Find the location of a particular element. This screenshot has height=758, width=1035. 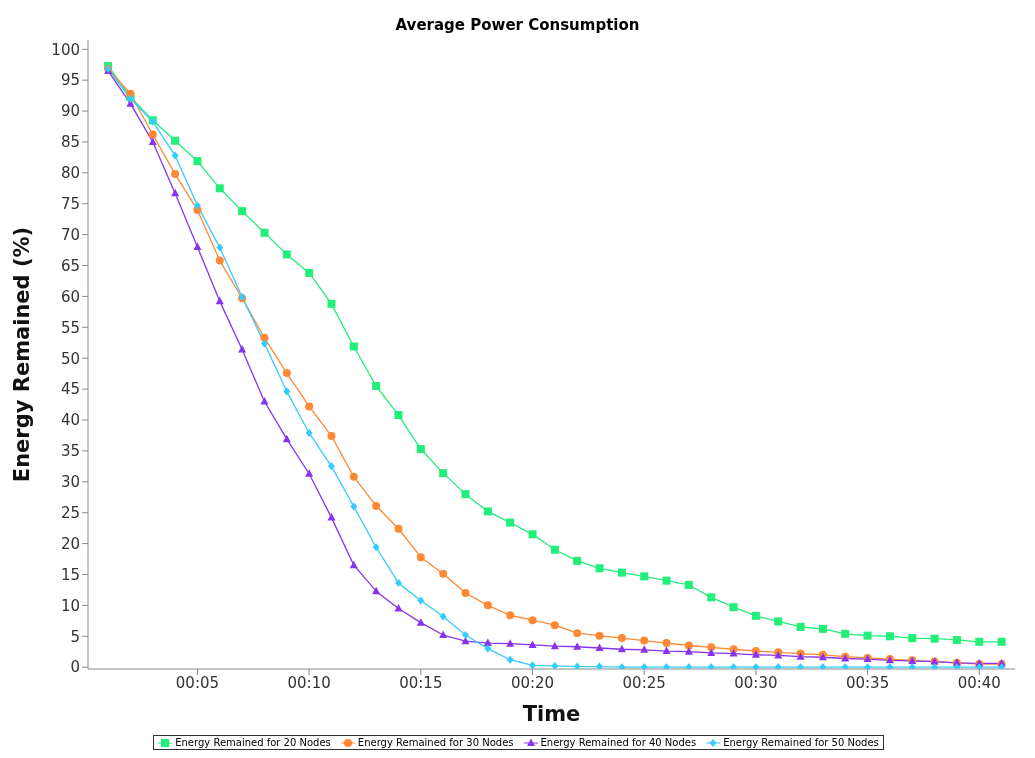

y-tick-label: 40 is located at coordinates (70, 420).